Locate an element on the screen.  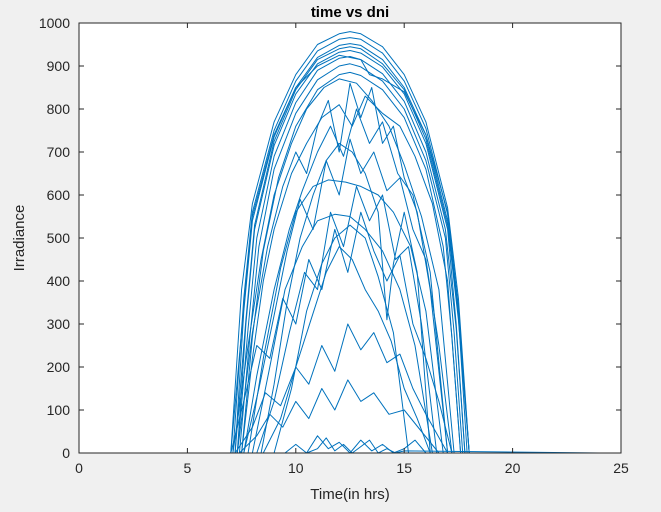
y-tick-label: 800 is located at coordinates (59, 109).